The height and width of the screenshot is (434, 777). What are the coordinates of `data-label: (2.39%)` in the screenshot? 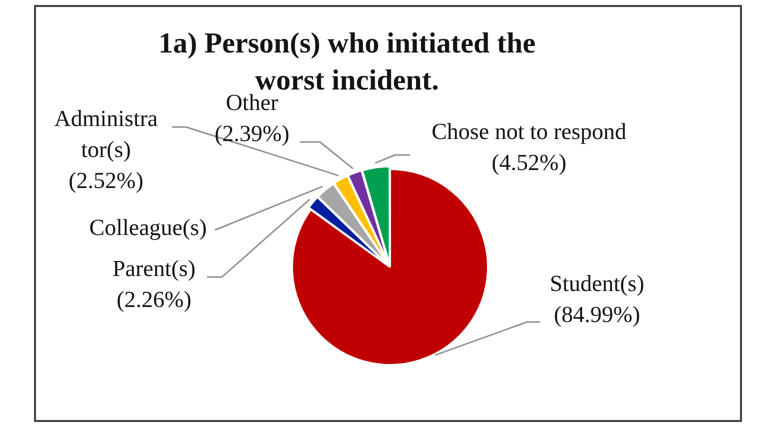 It's located at (252, 133).